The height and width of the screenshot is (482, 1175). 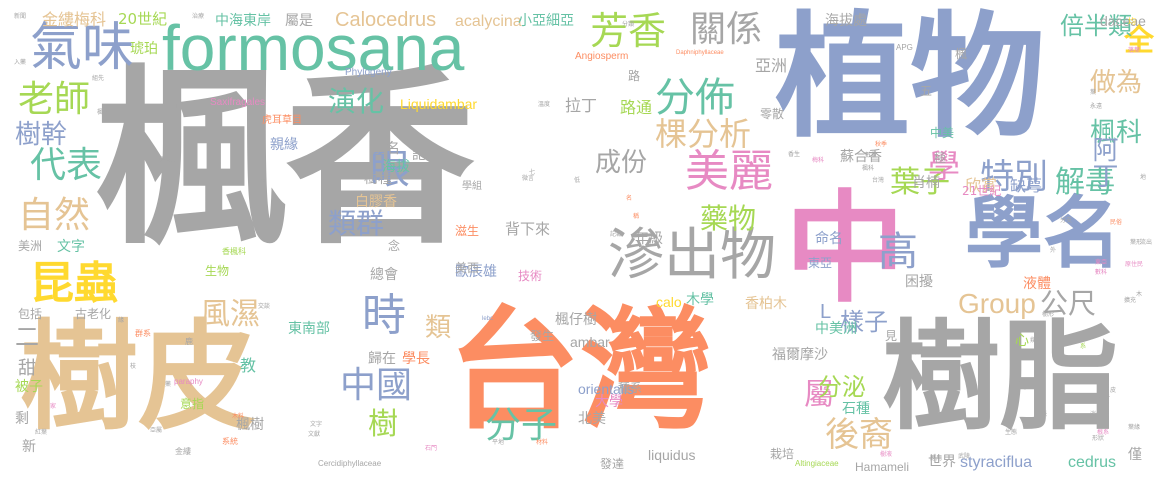 I want to click on cloud-word: 棵分析, so click(x=703, y=134).